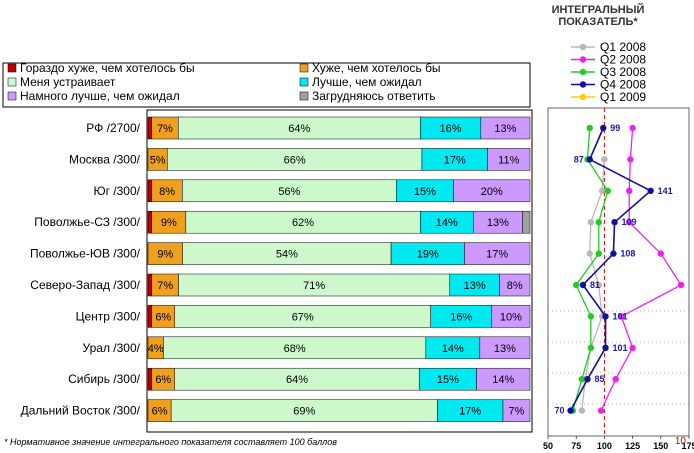 The image size is (694, 453). What do you see at coordinates (604, 446) in the screenshot?
I see `x-tick-label: 100` at bounding box center [604, 446].